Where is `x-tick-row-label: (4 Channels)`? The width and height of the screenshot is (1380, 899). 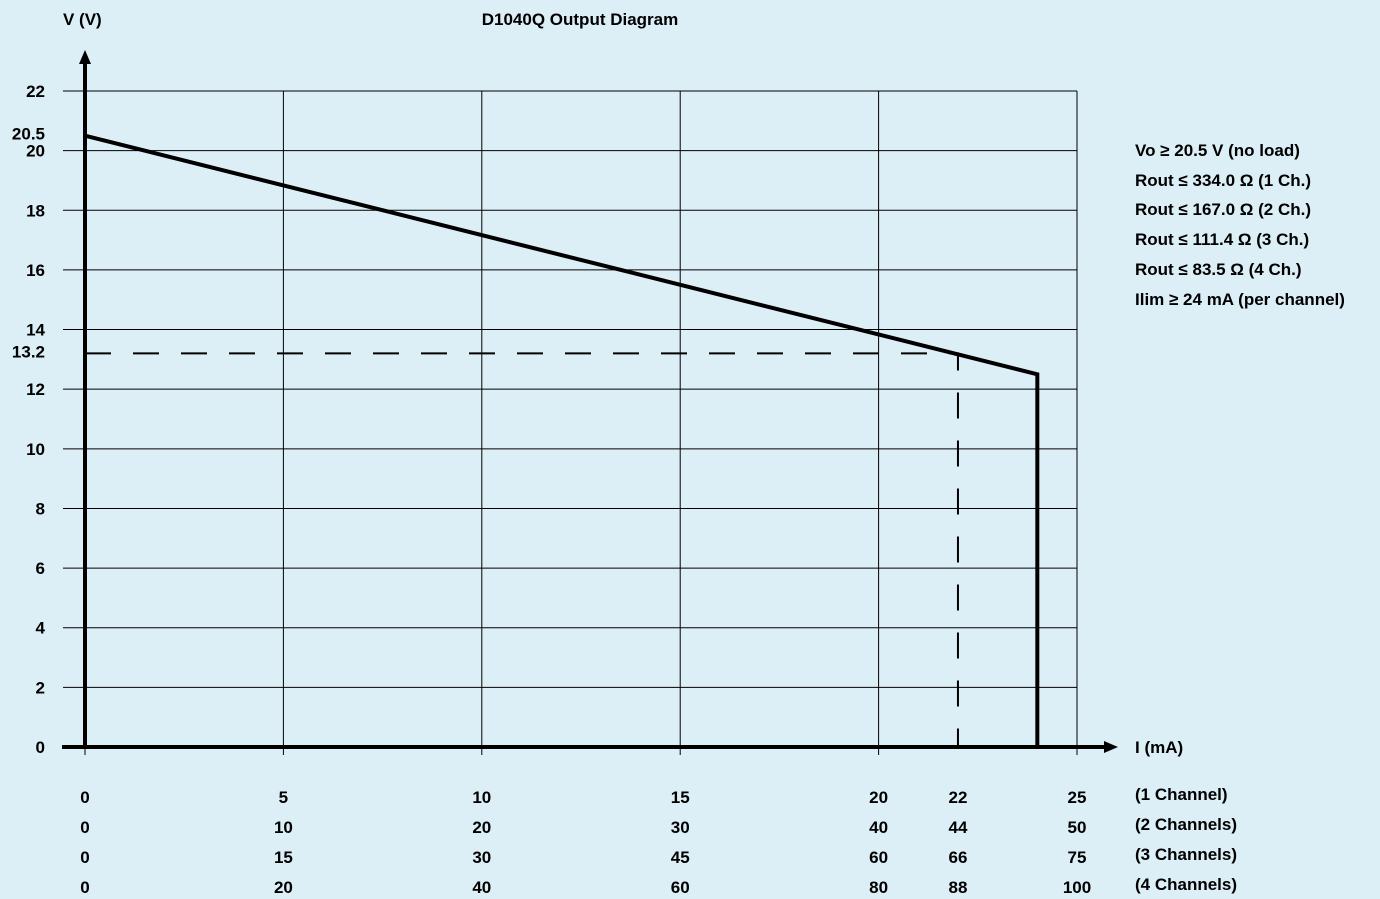
x-tick-row-label: (4 Channels) is located at coordinates (1186, 884).